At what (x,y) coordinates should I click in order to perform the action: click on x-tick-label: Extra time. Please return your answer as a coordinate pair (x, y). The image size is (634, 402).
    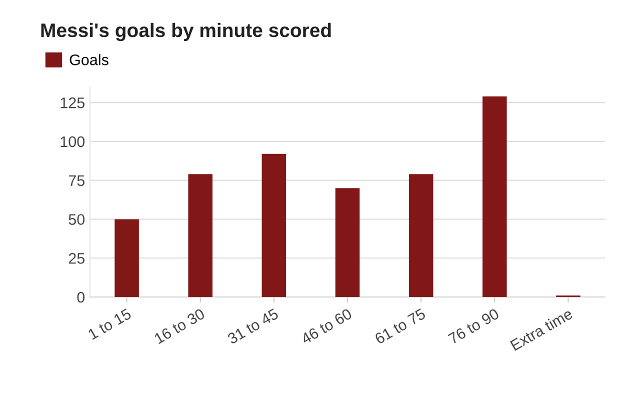
    Looking at the image, I should click on (542, 329).